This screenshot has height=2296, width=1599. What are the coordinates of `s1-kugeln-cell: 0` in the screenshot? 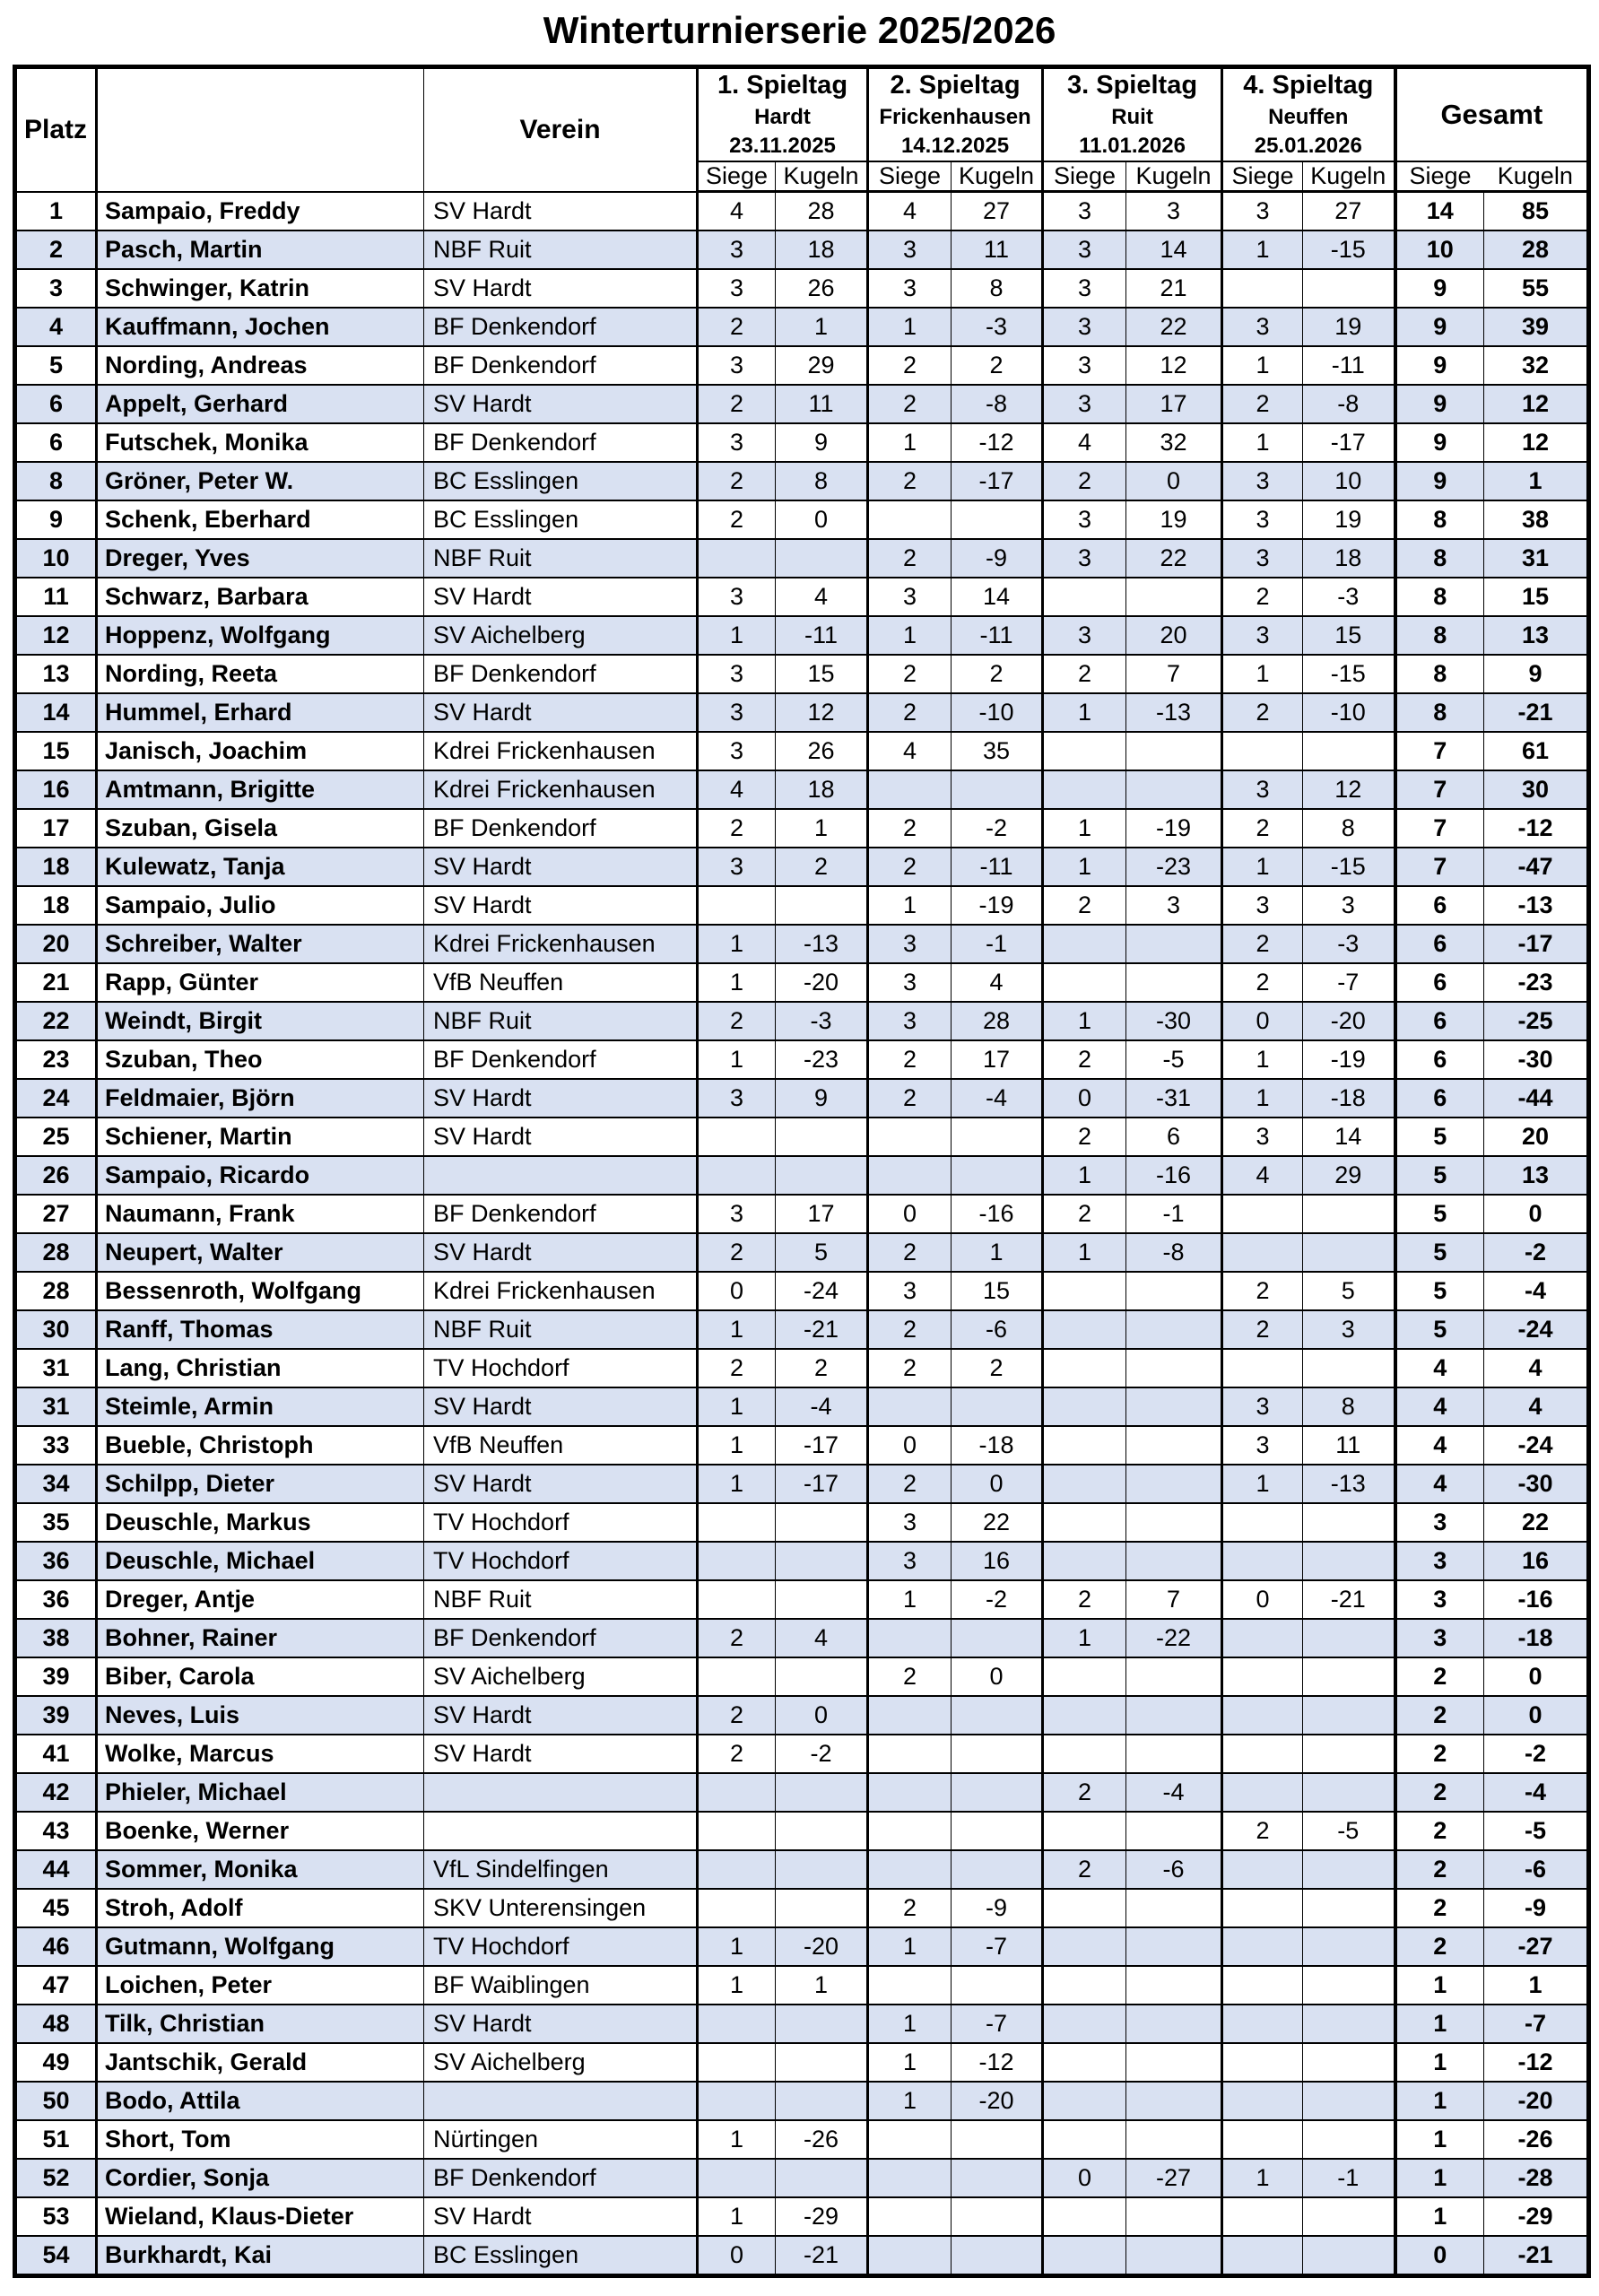 It's located at (821, 1715).